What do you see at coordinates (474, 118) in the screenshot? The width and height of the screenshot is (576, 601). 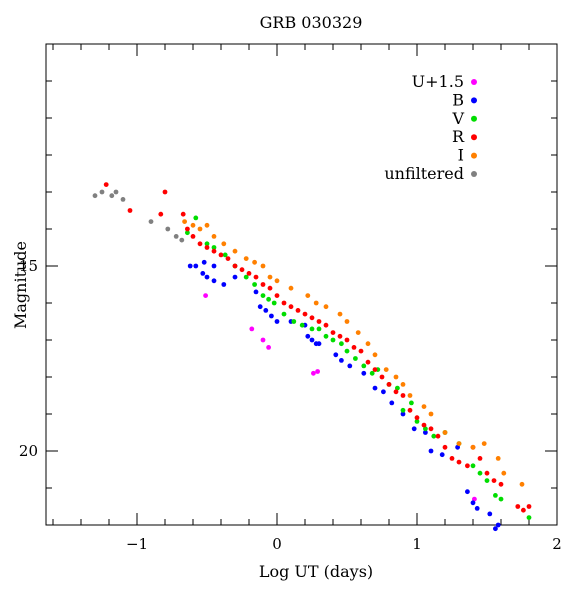 I see `legend-marker-v` at bounding box center [474, 118].